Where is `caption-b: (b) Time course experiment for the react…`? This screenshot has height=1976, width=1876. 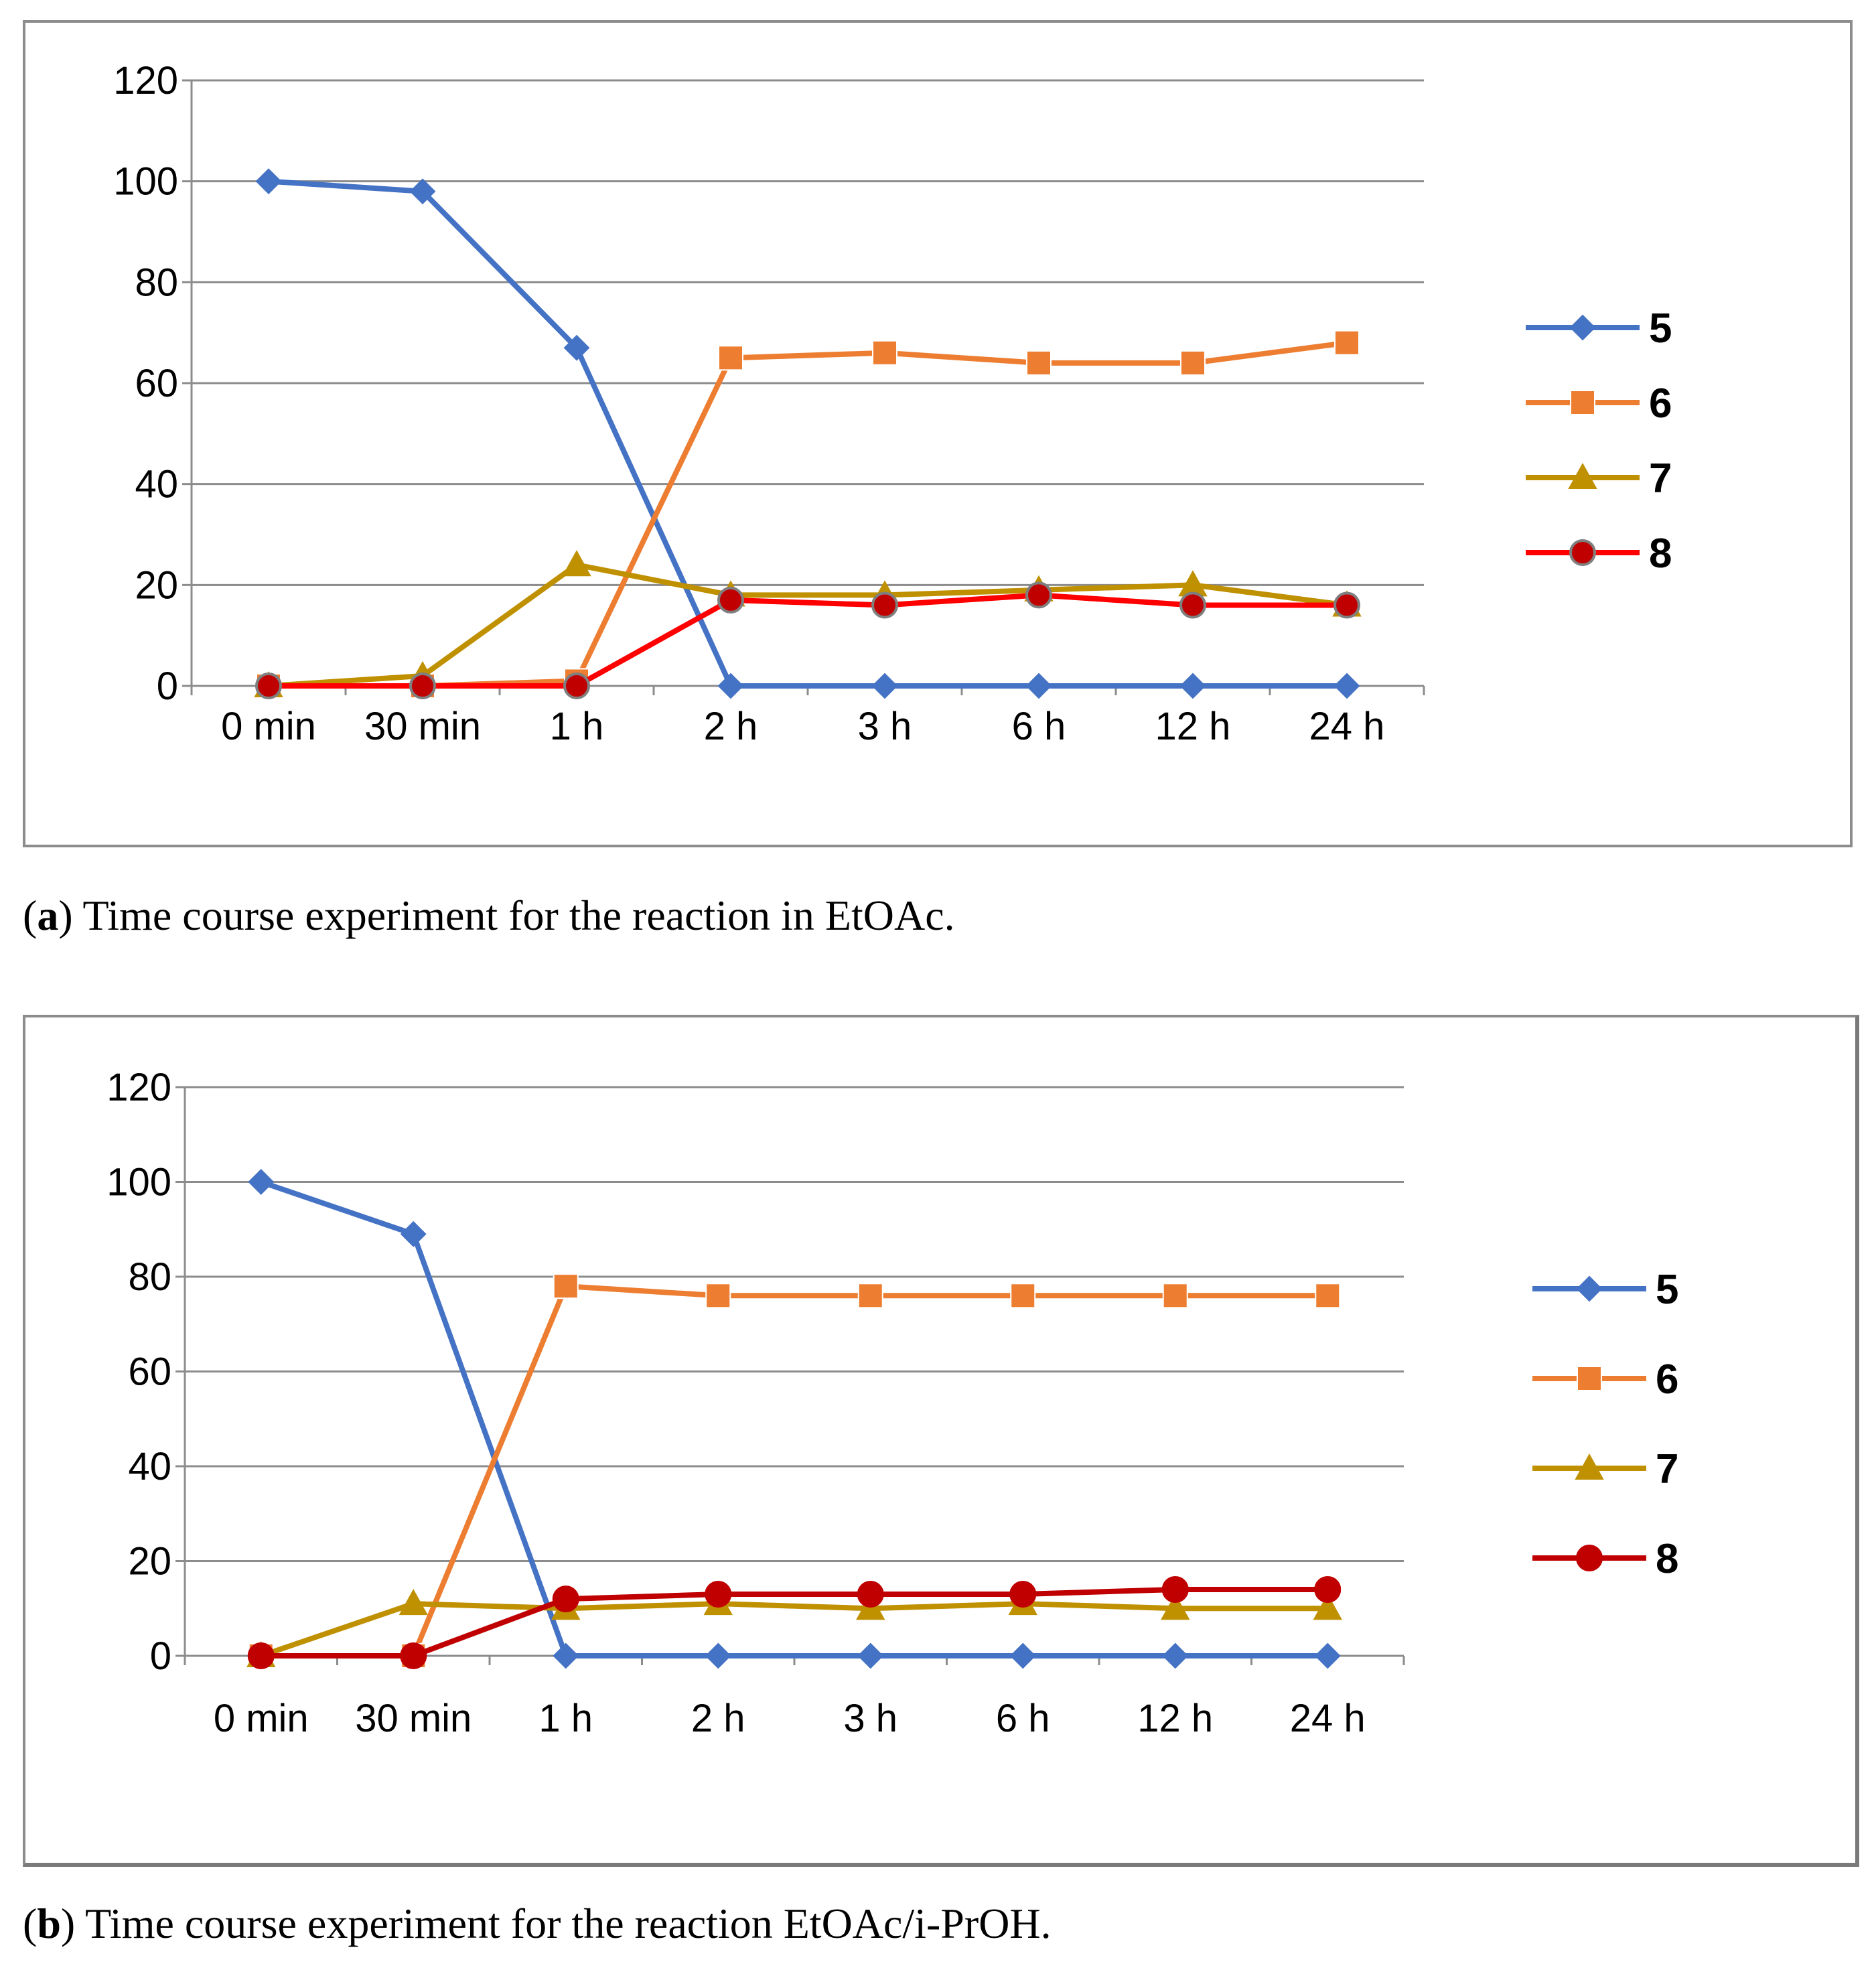 caption-b: (b) Time course experiment for the react… is located at coordinates (537, 1923).